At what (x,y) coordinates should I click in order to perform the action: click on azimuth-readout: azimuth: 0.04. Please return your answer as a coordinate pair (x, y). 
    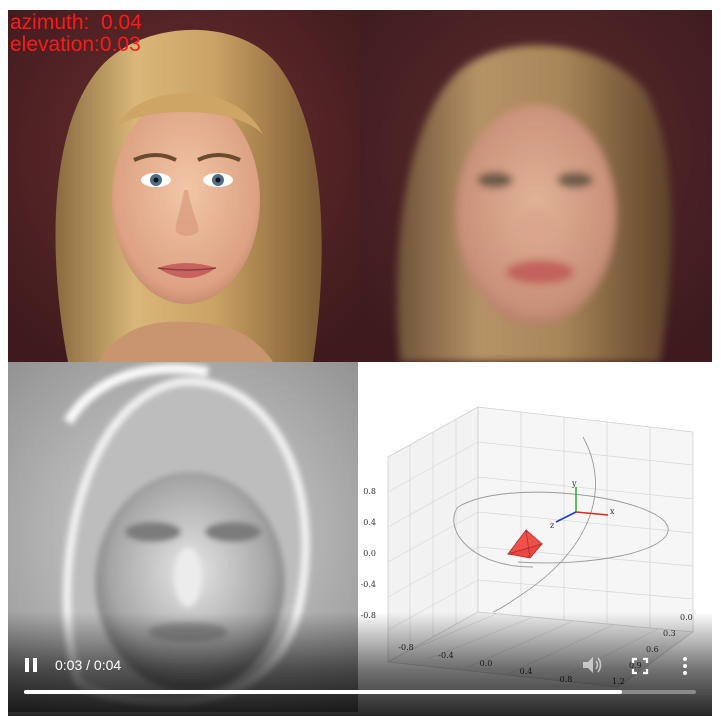
    Looking at the image, I should click on (76, 22).